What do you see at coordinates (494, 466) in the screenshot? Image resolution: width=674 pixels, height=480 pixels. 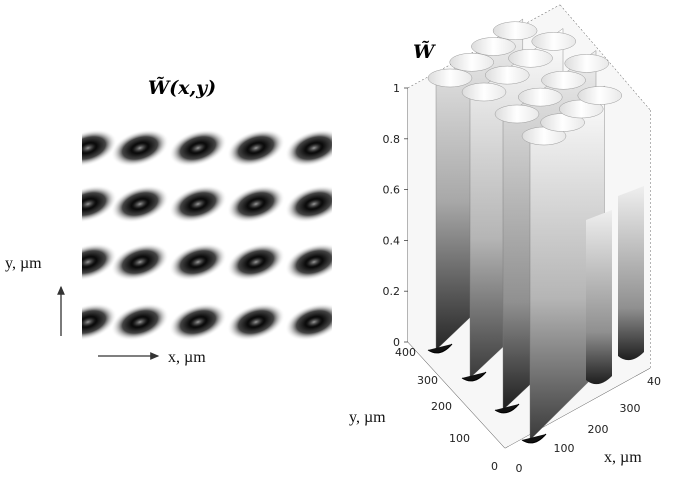 I see `y-tick-label: 0` at bounding box center [494, 466].